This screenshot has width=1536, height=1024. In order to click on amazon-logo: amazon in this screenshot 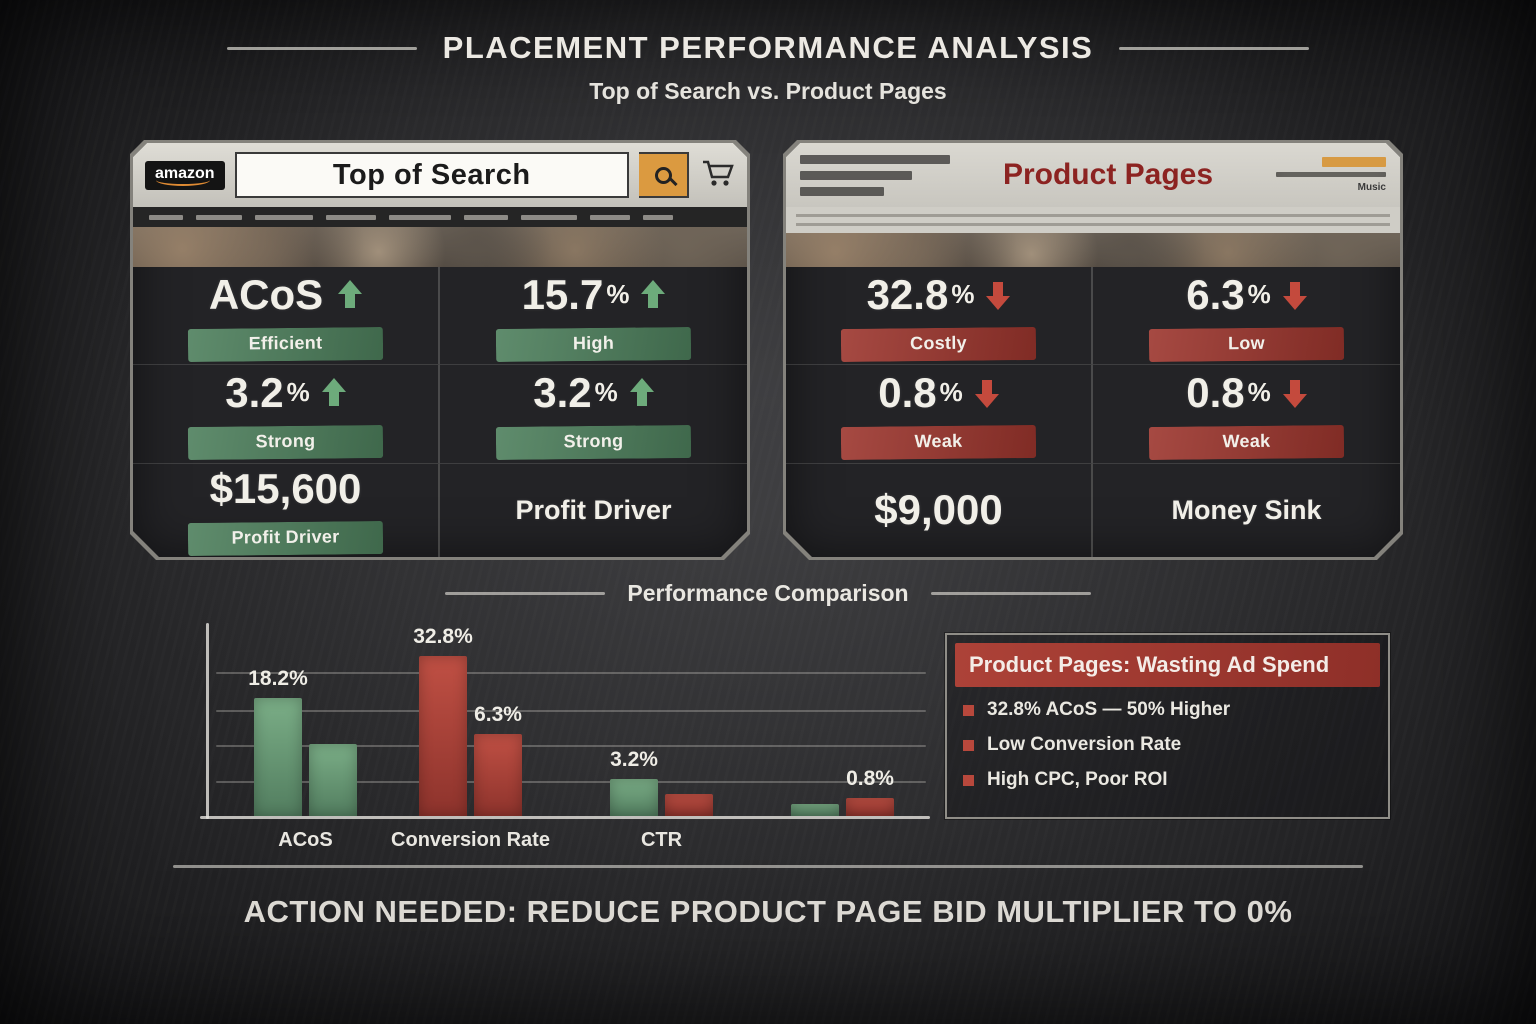, I will do `click(185, 175)`.